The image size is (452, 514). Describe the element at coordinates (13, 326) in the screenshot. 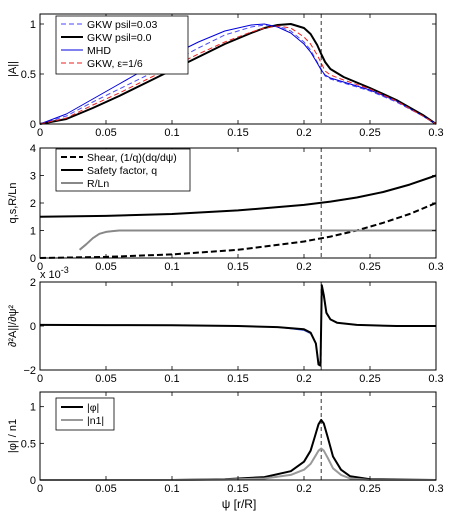

I see `y-axis-label: ∂²A||/∂ψ²` at that location.